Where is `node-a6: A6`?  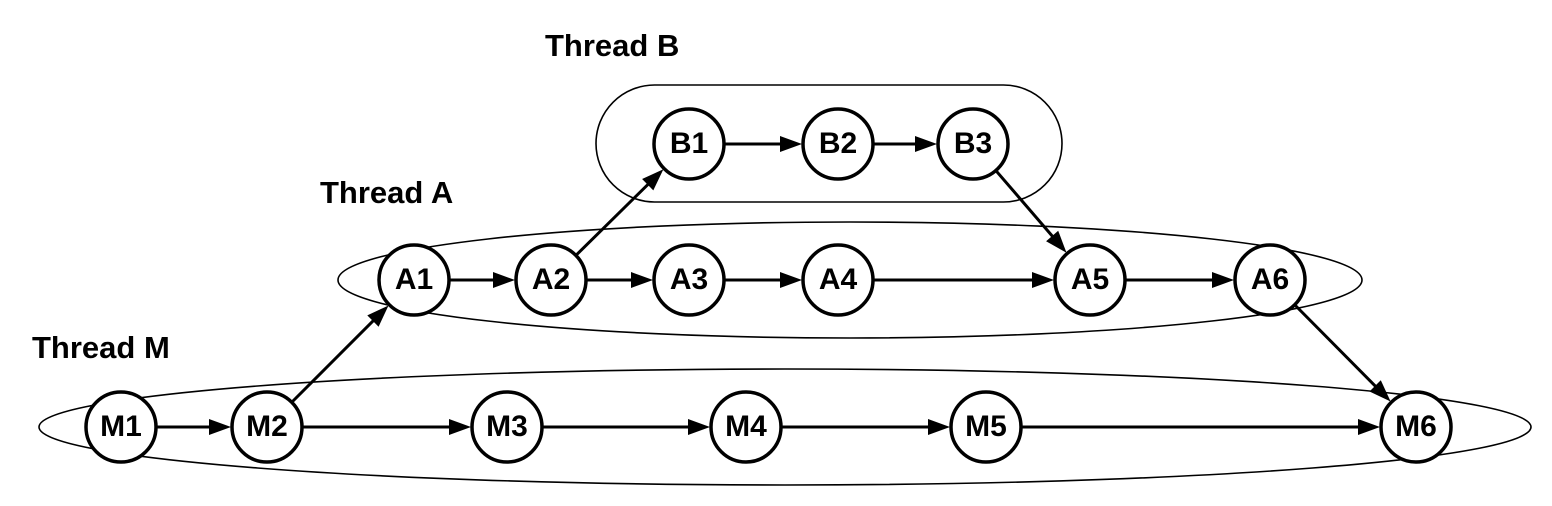
node-a6: A6 is located at coordinates (1270, 280).